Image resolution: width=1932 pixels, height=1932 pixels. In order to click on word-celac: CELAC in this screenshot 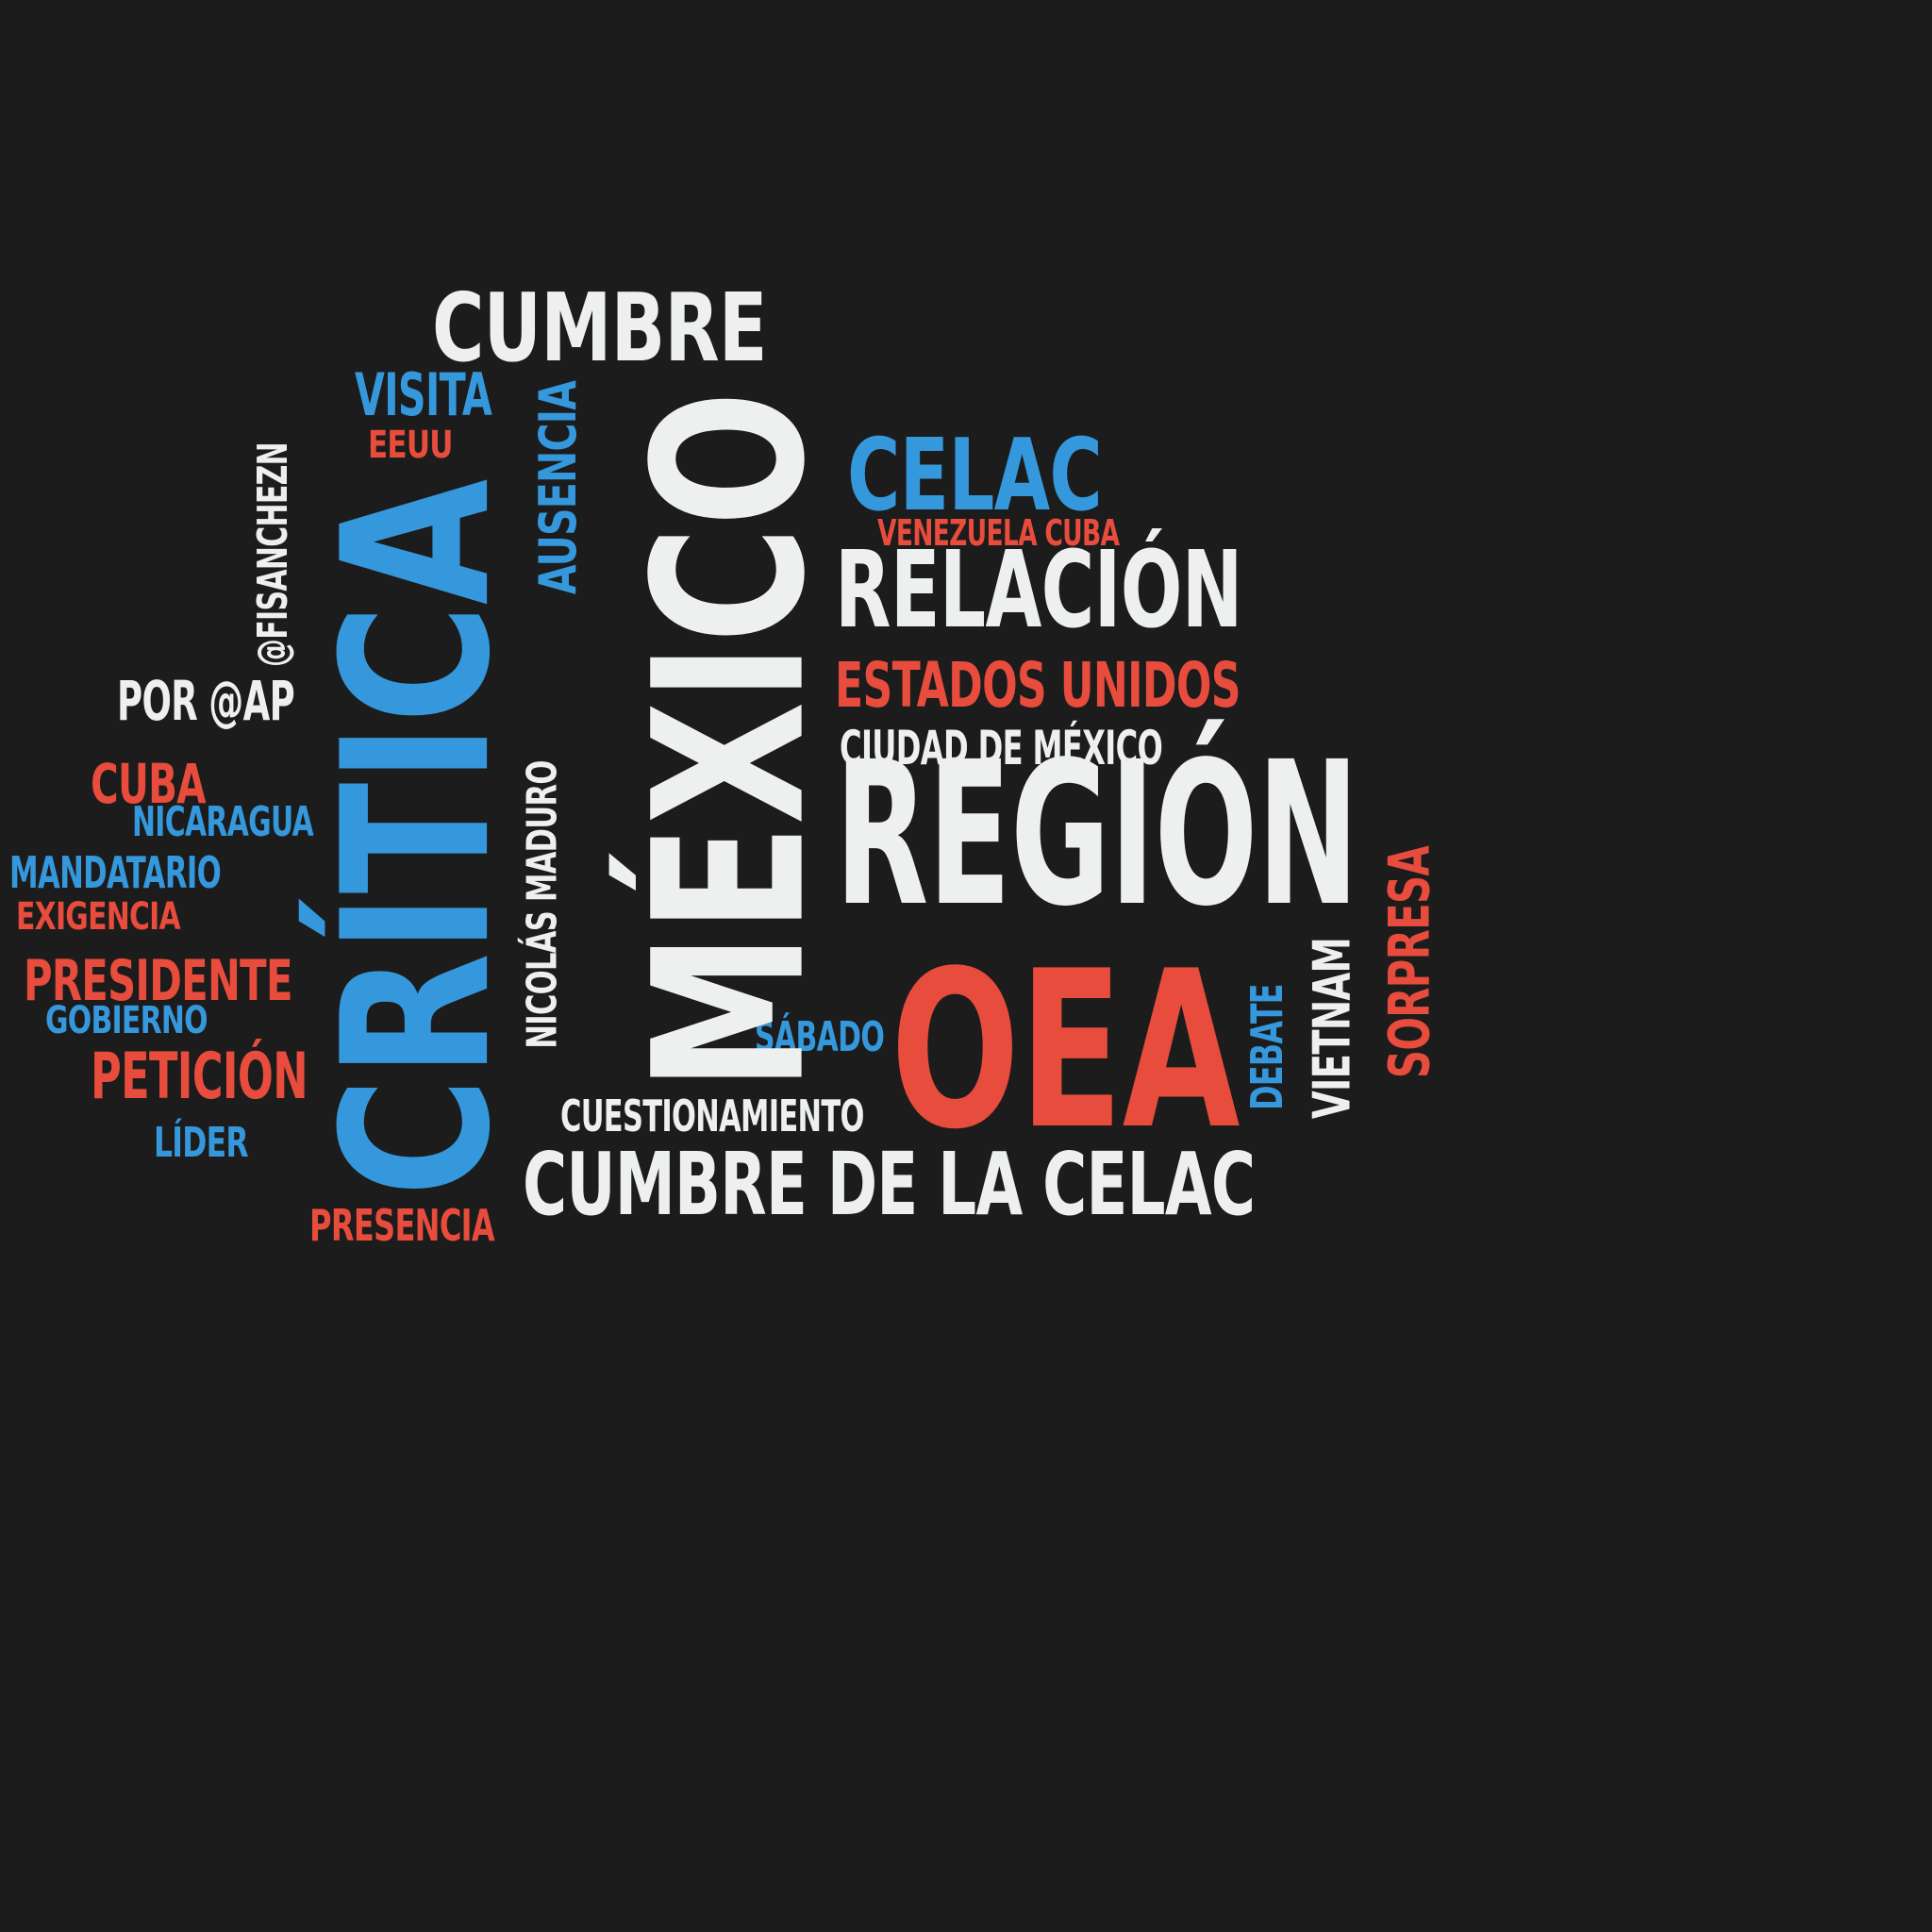, I will do `click(975, 475)`.